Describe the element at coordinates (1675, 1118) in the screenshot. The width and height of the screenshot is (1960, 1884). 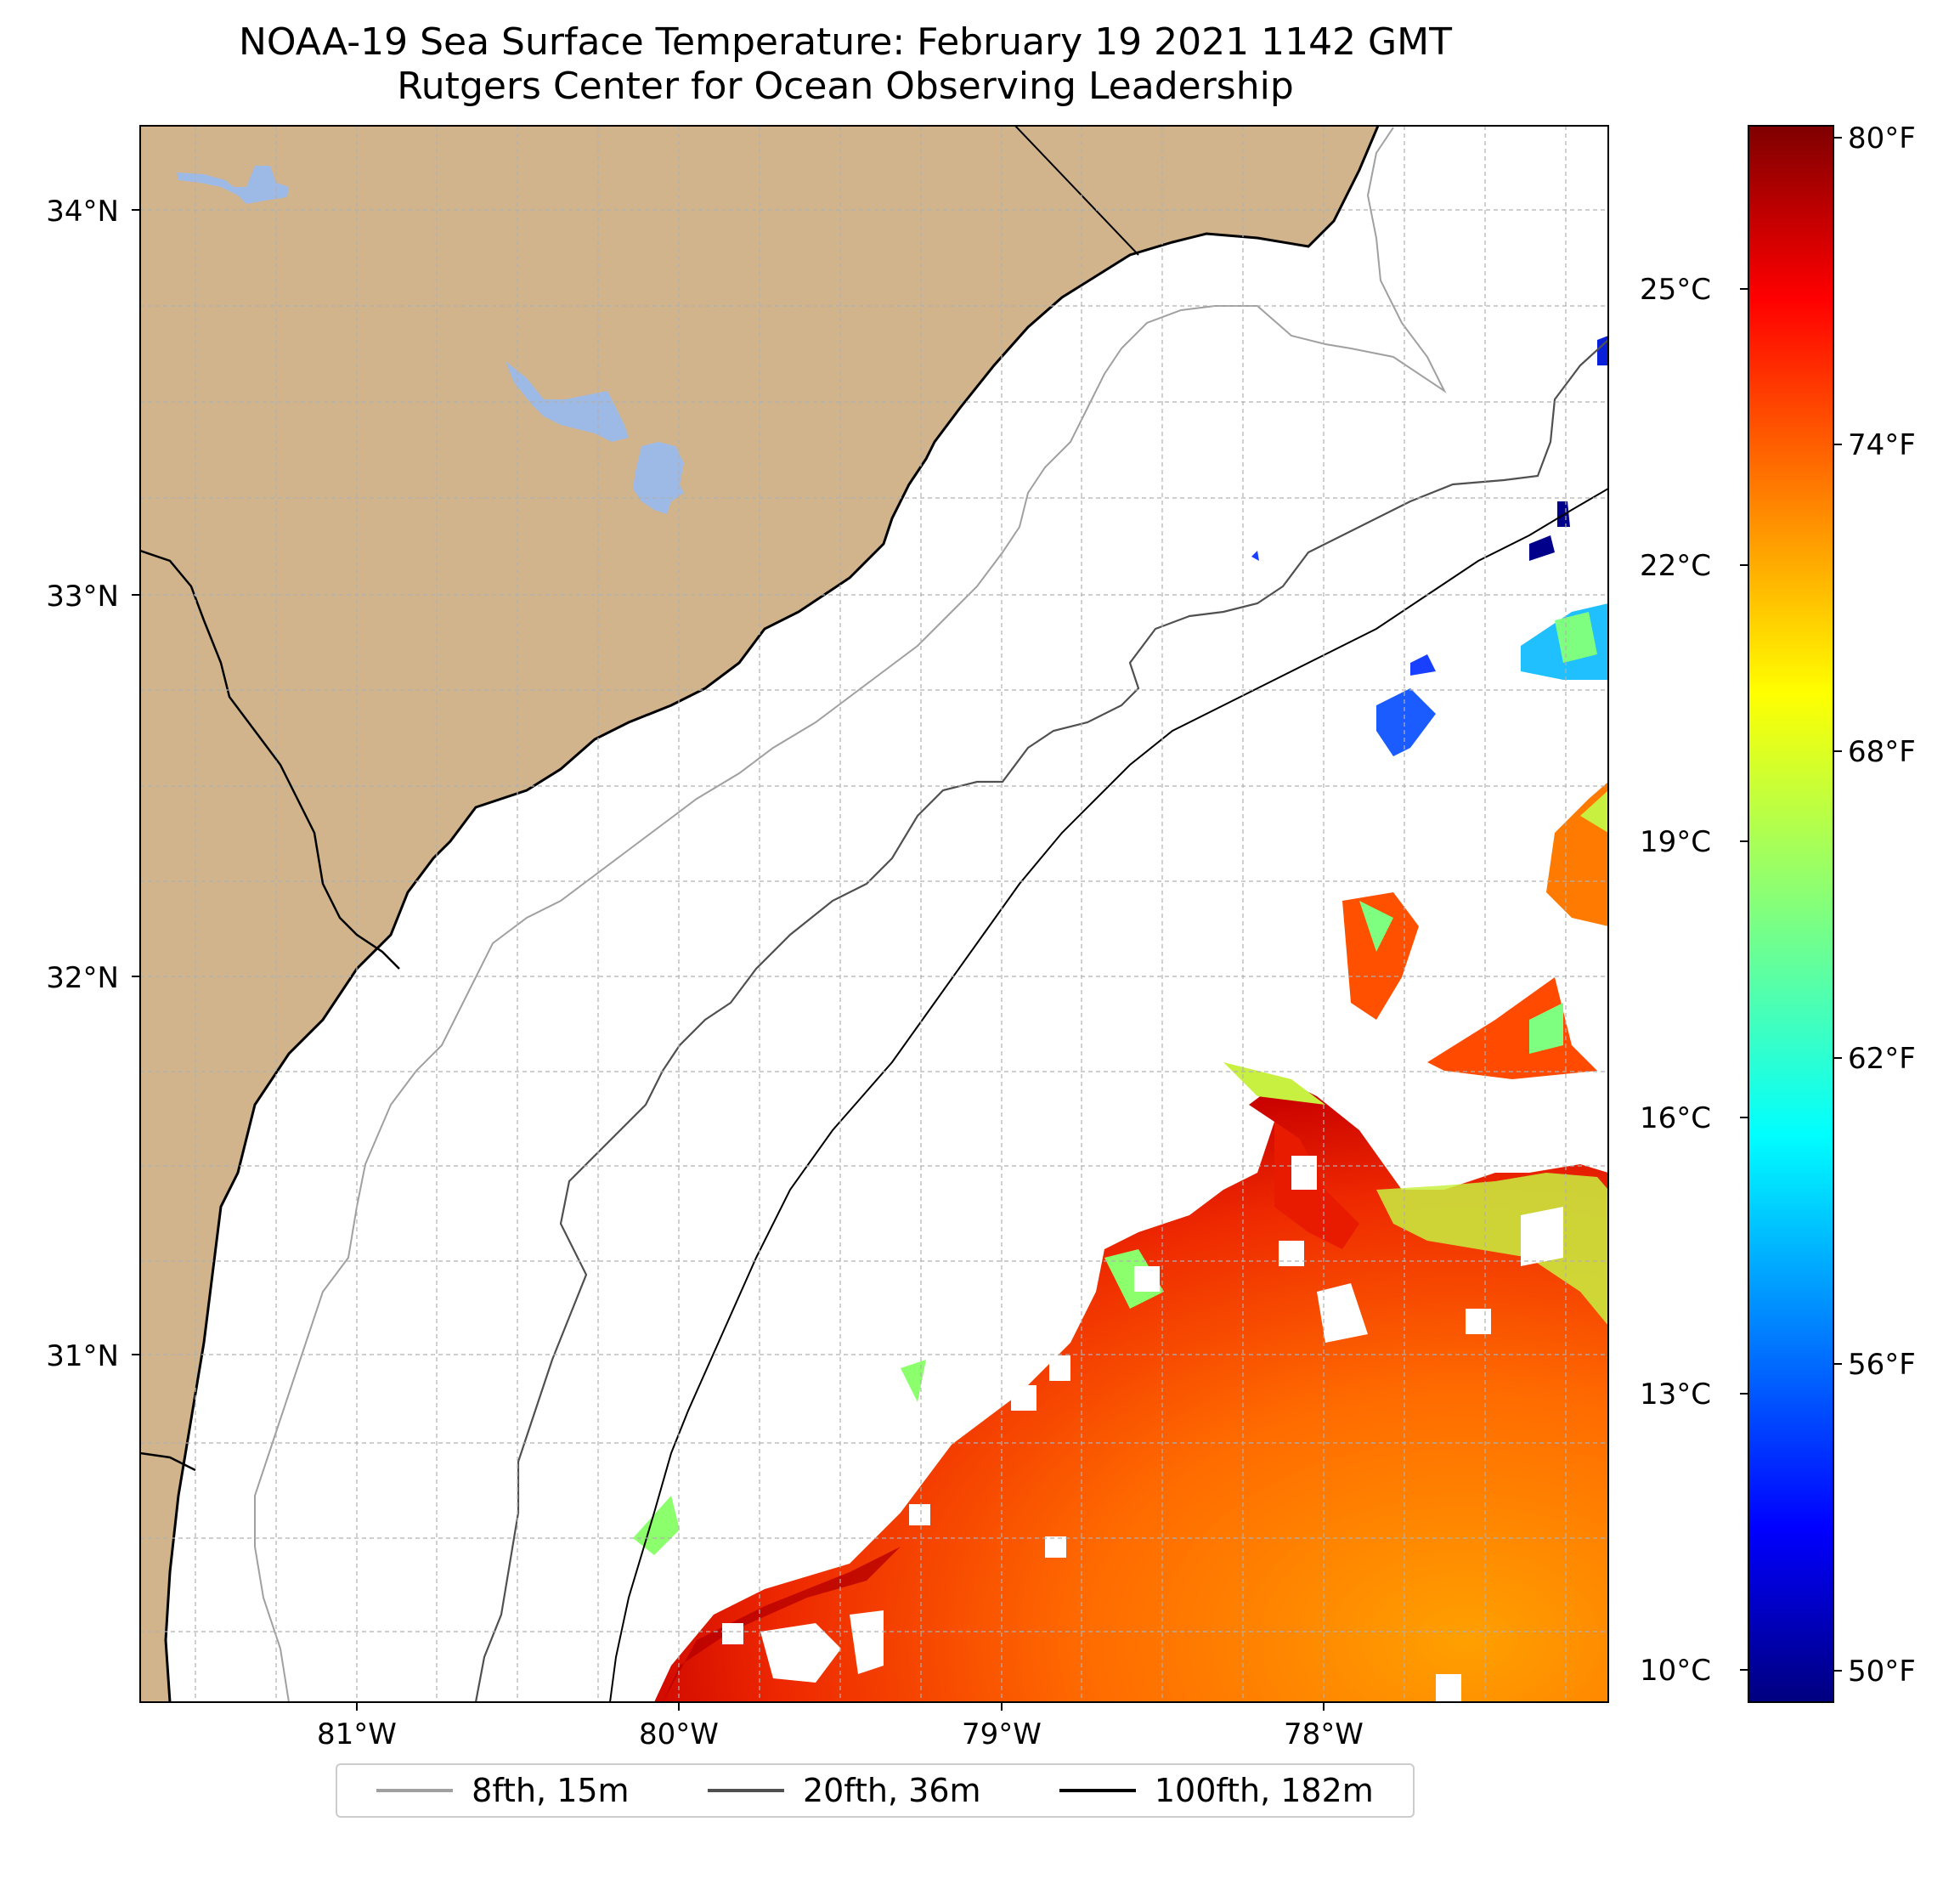
I see `colorbar-celsius-label: 16°C` at that location.